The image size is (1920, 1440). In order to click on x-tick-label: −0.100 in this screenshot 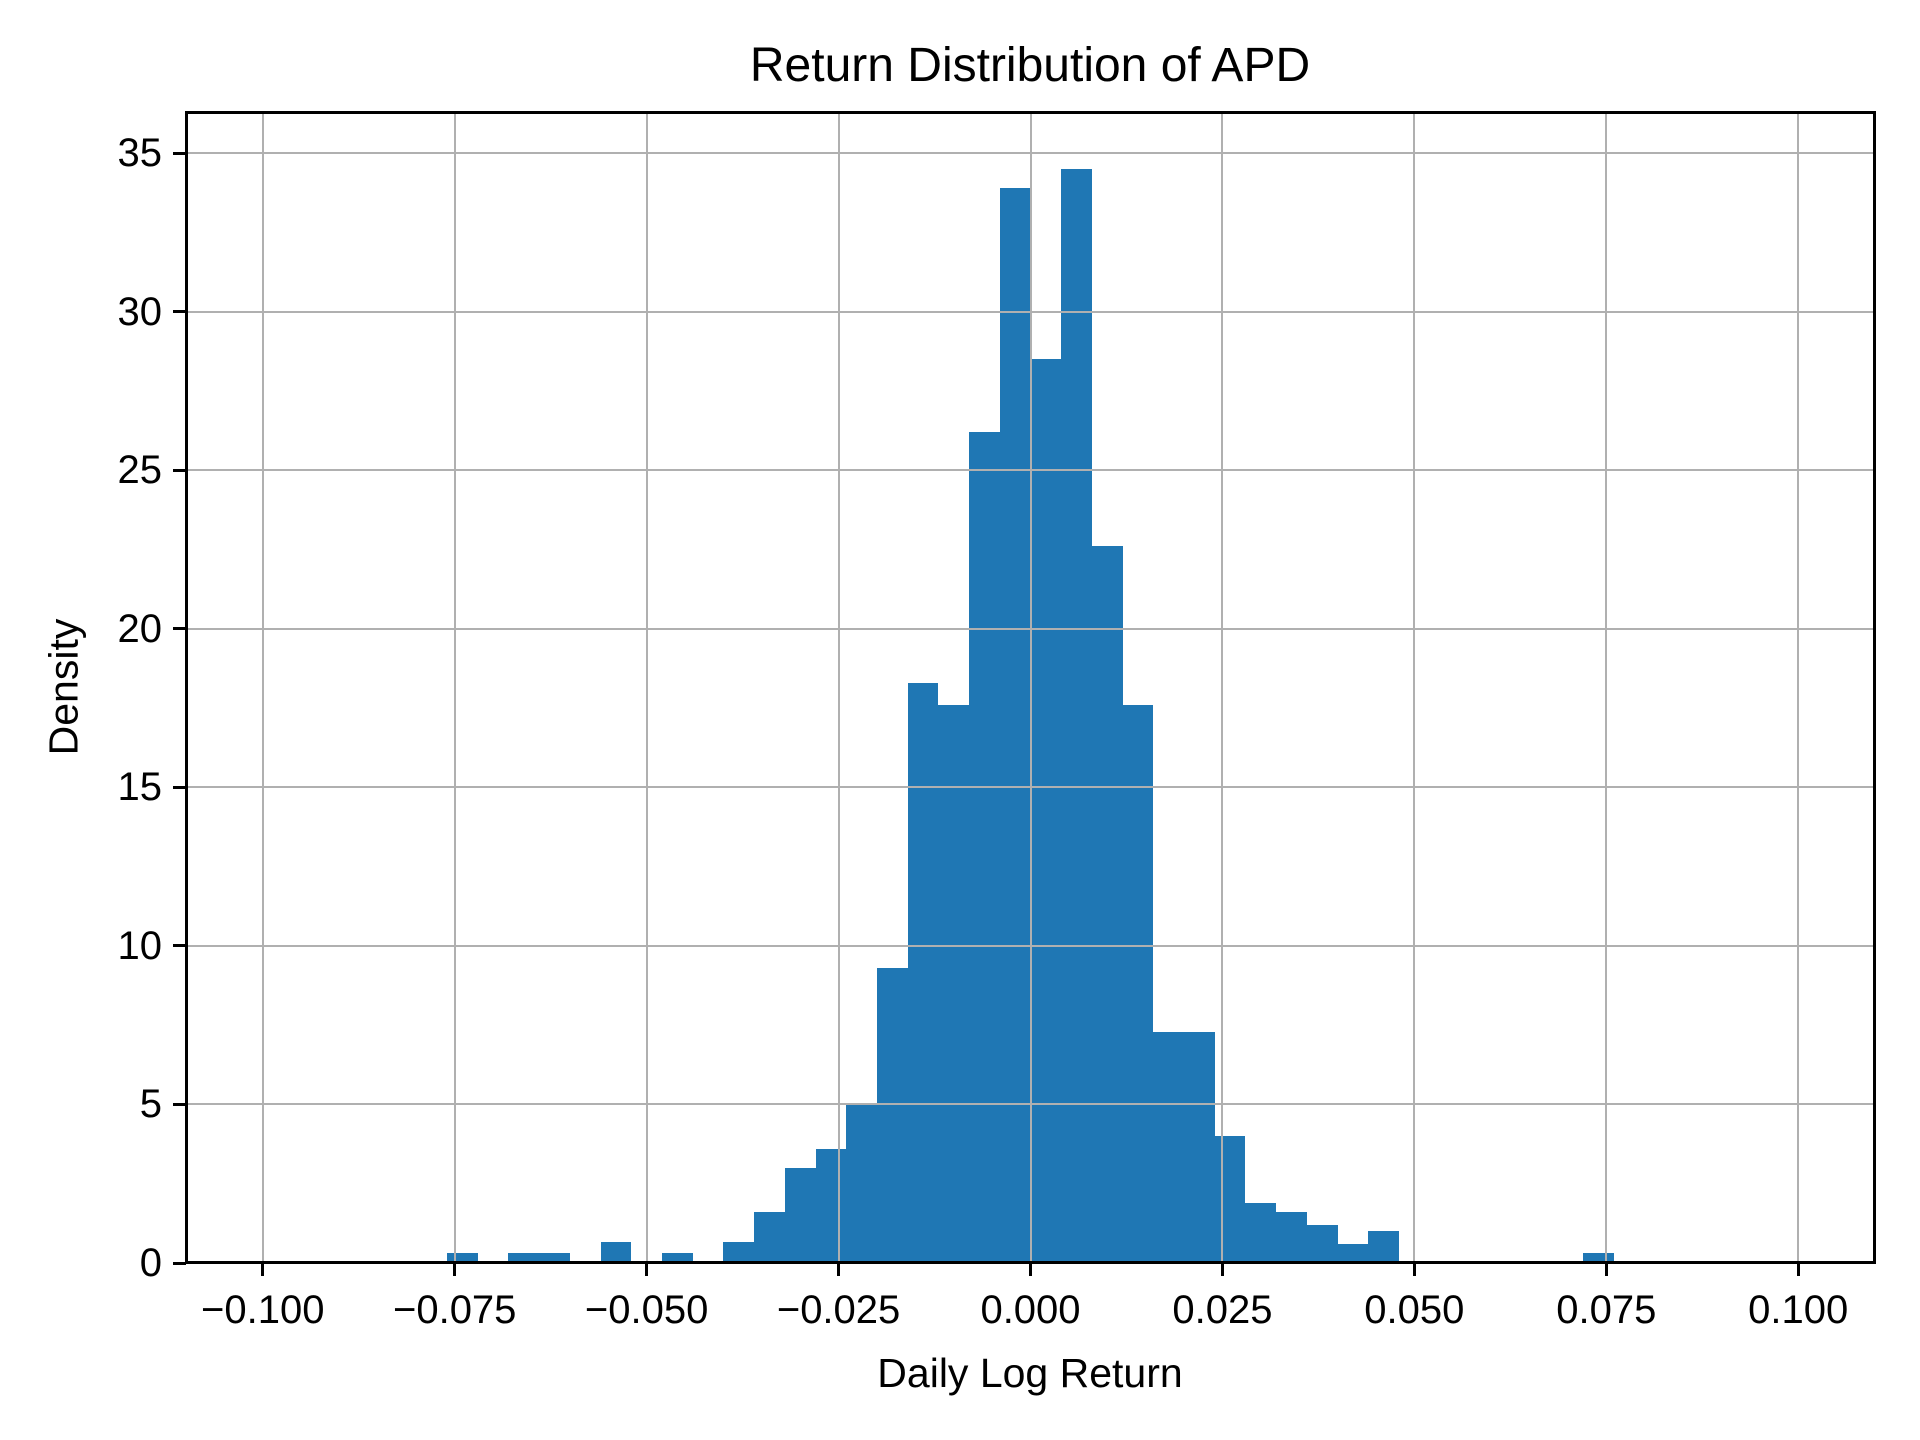, I will do `click(263, 1310)`.